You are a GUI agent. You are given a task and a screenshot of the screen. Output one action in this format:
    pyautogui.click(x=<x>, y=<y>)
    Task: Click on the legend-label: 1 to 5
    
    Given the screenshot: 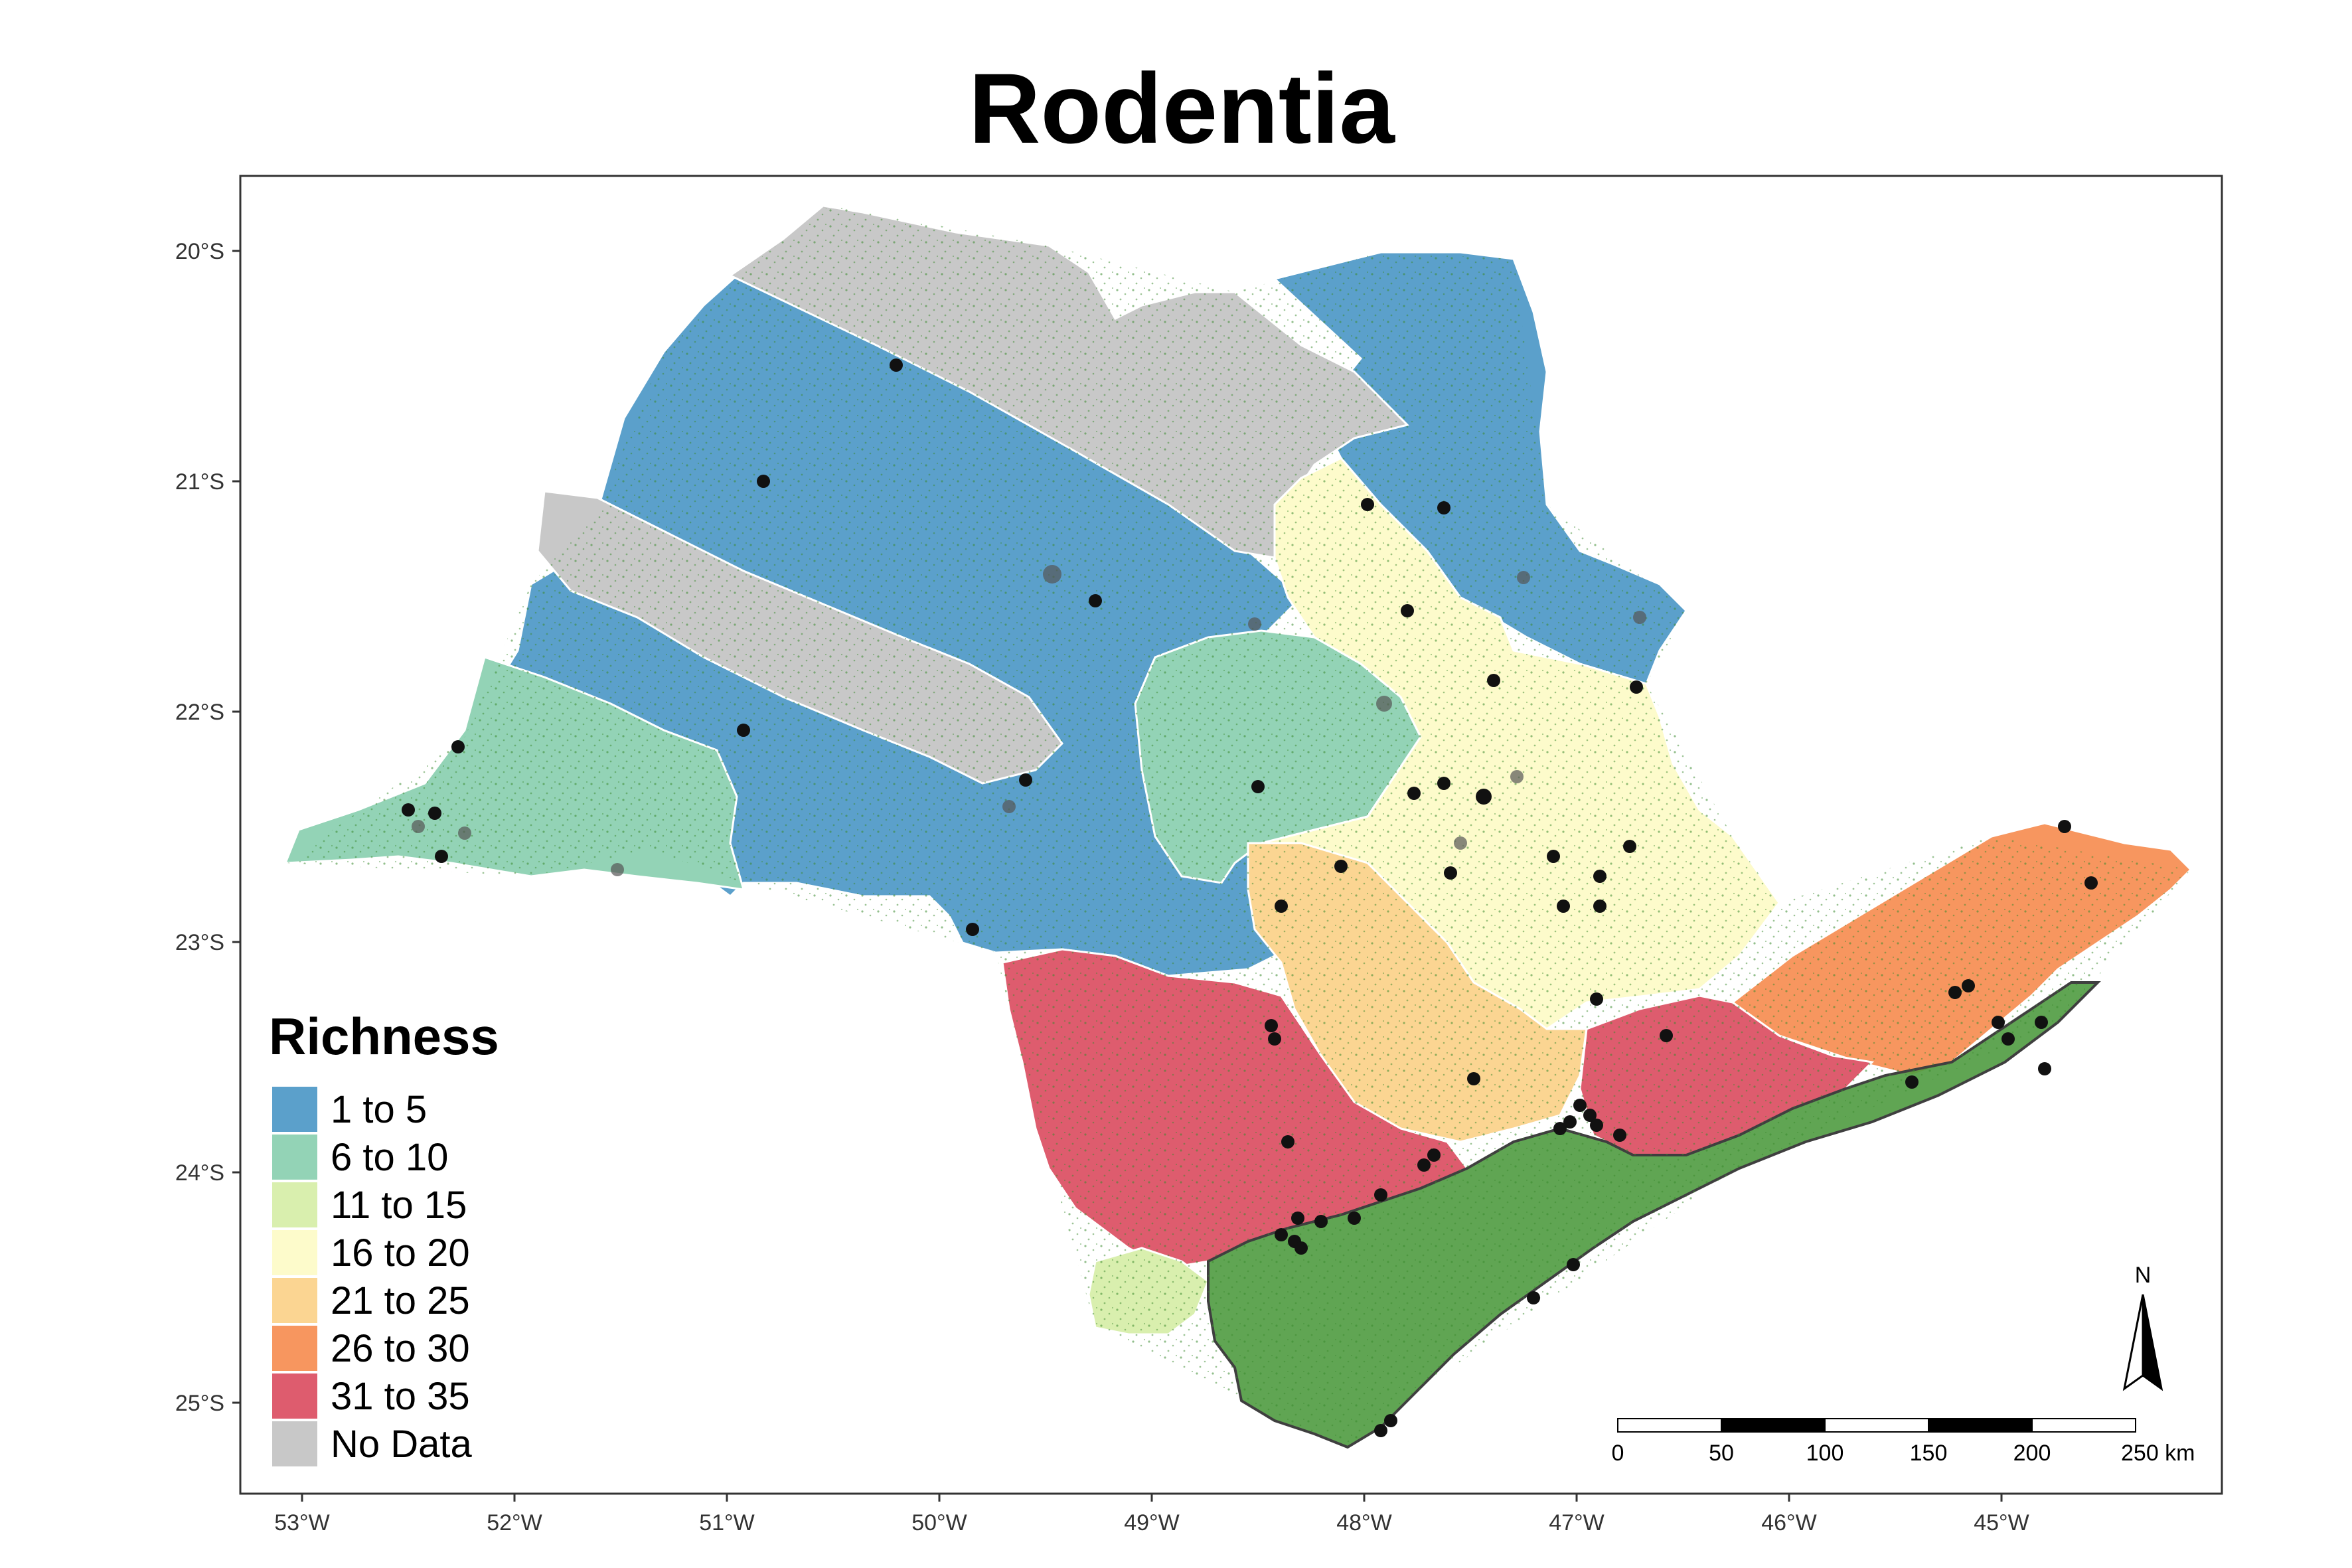 What is the action you would take?
    pyautogui.click(x=379, y=1109)
    